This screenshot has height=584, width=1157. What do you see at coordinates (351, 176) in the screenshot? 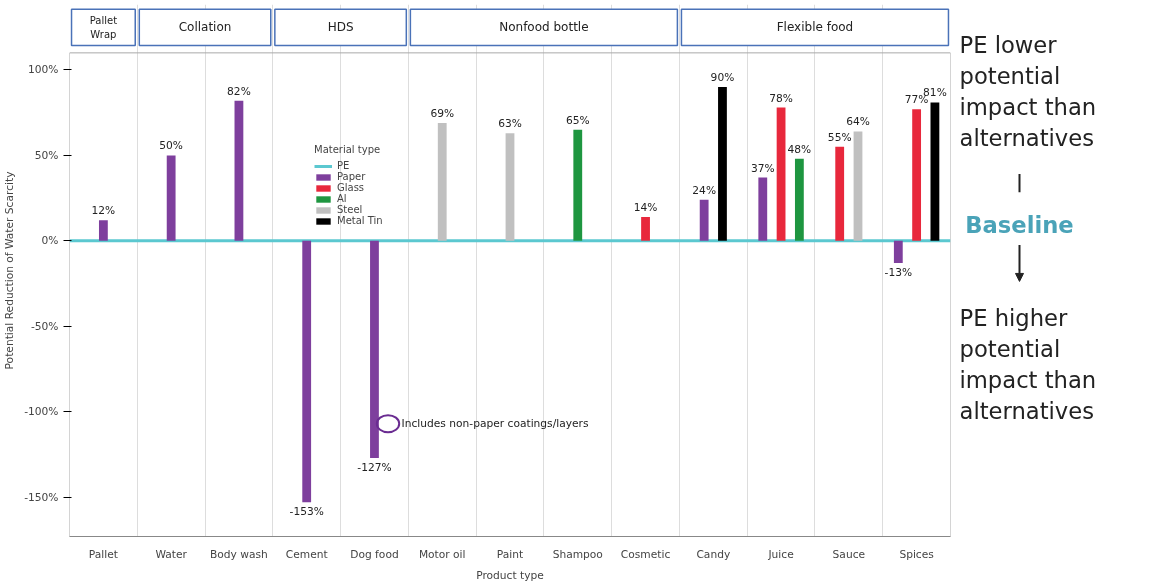
I see `legend-label: Paper` at bounding box center [351, 176].